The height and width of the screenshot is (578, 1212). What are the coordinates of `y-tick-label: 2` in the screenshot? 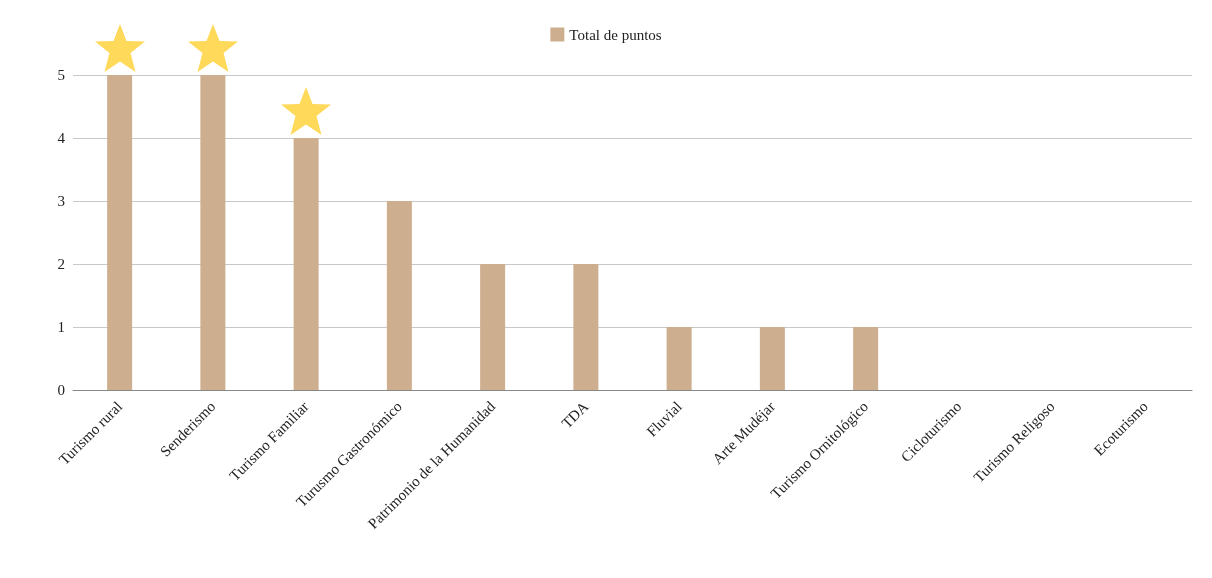 It's located at (61, 264).